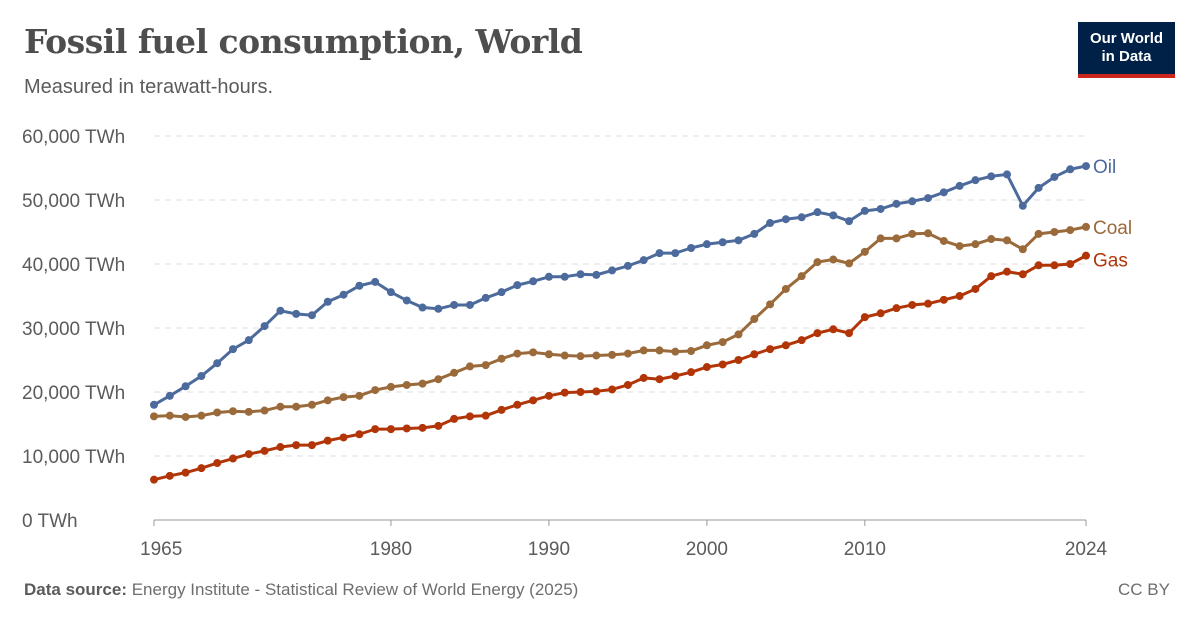 Image resolution: width=1200 pixels, height=627 pixels. I want to click on coal-legend-label: Coal, so click(1112, 228).